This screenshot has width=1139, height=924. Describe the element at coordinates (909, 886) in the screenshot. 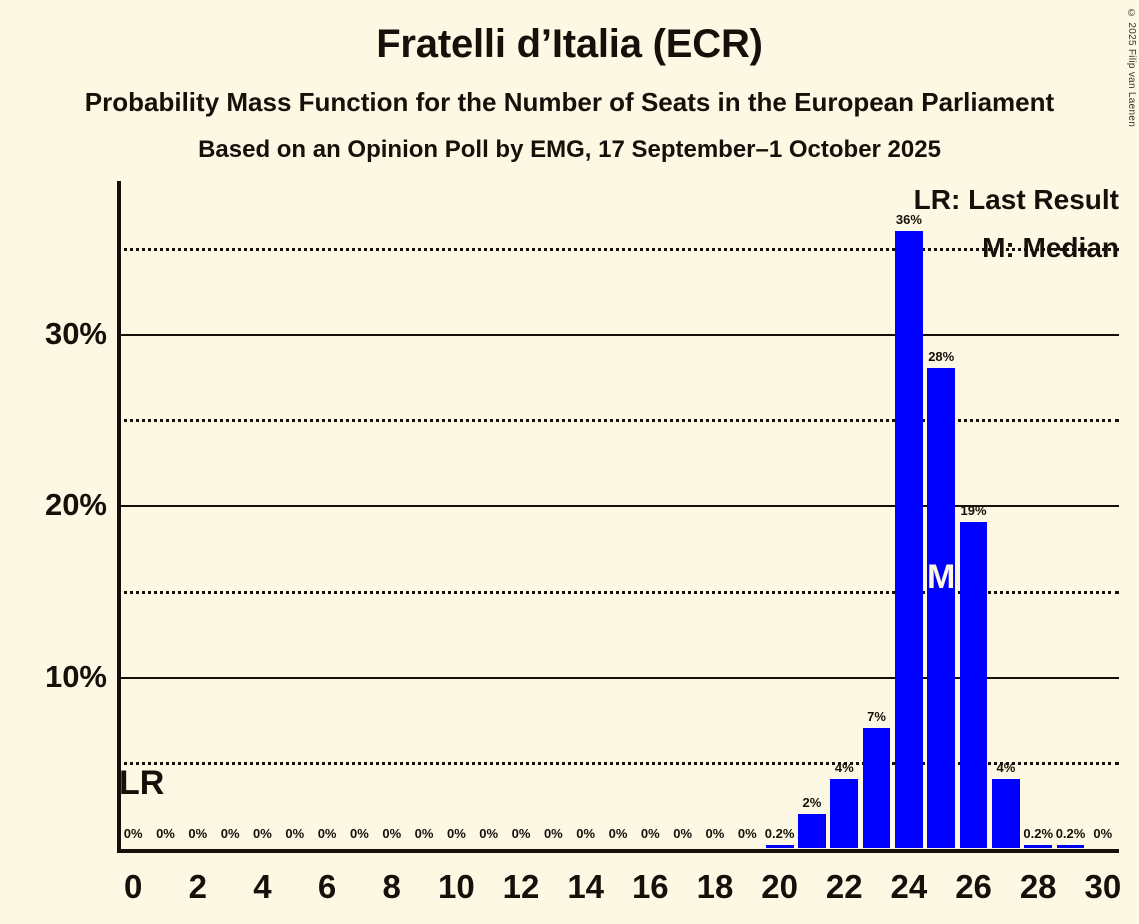

I see `x-axis-tick-24: 24` at that location.